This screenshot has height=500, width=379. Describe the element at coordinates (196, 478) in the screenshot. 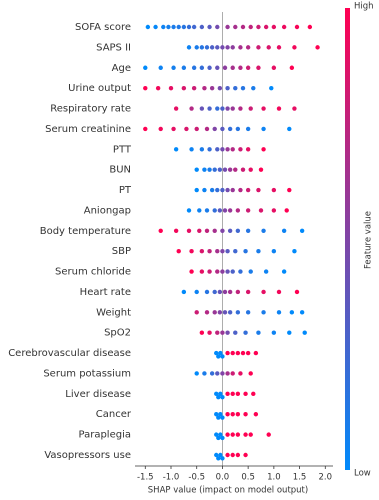

I see `x-tick-label: -0.5` at that location.